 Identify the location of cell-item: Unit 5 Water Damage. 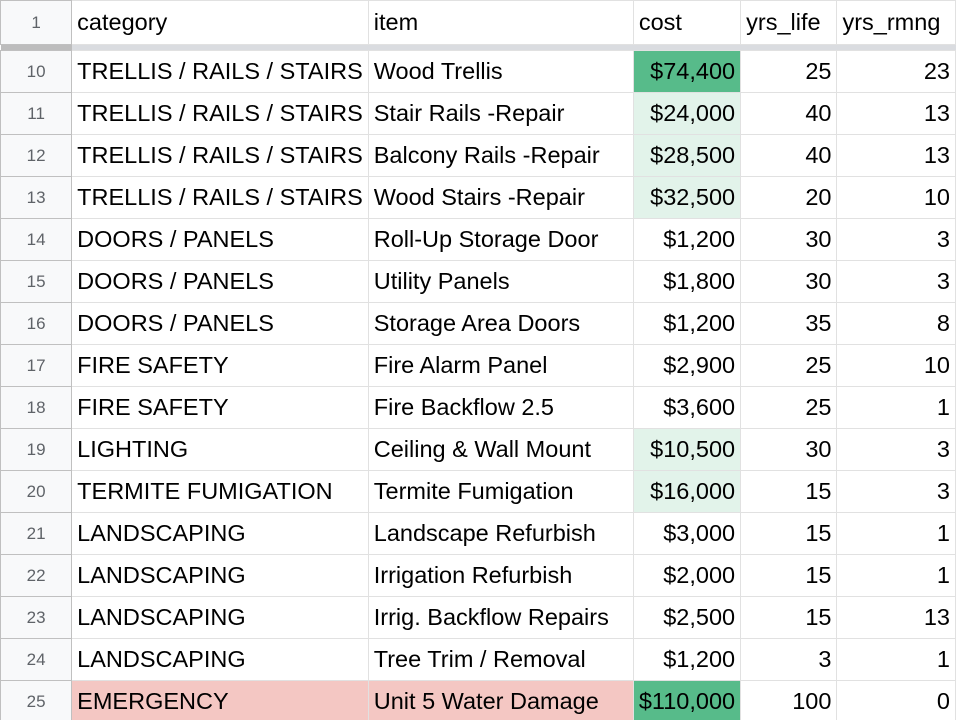
(500, 700).